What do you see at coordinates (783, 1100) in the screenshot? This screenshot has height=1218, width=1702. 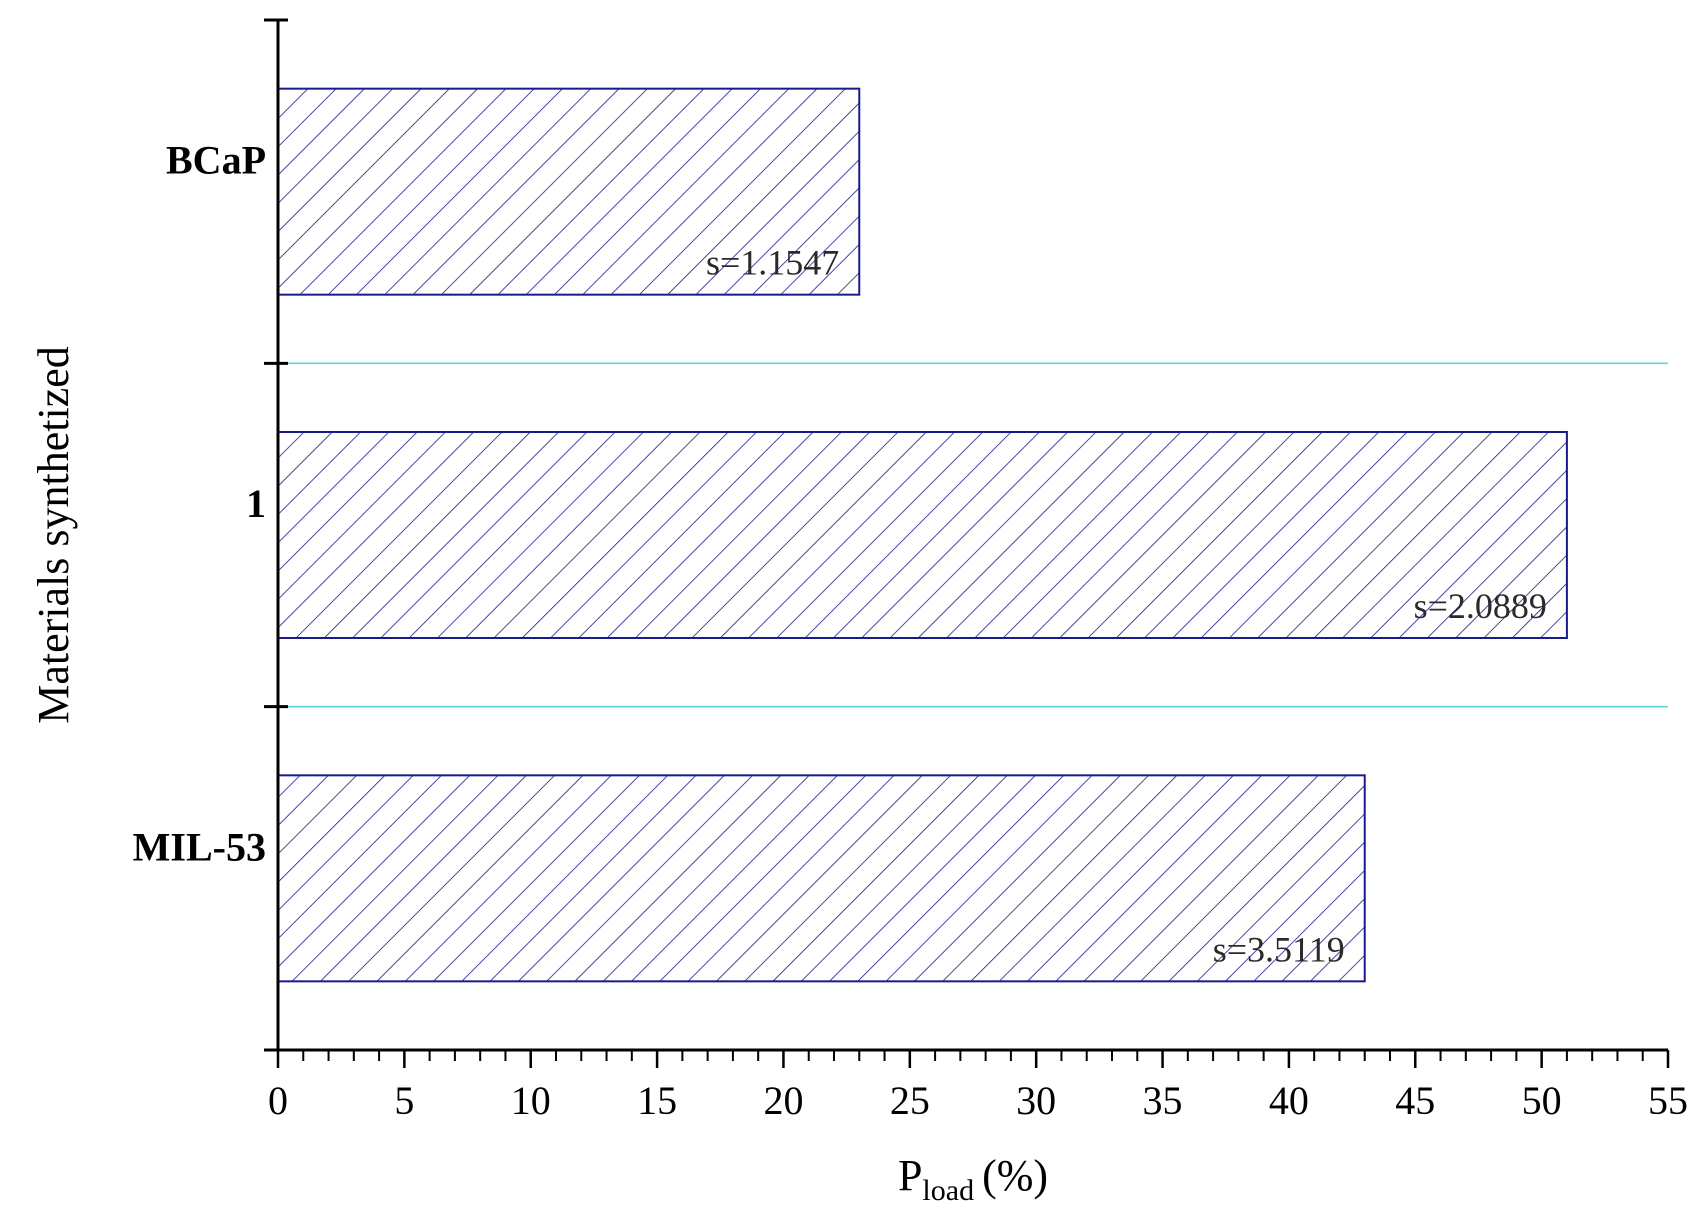 I see `x-tick-label: 20` at bounding box center [783, 1100].